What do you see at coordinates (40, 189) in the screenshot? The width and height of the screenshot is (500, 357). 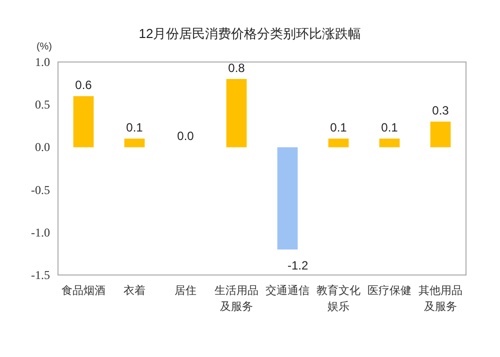 I see `y-tick-label: -0.5` at bounding box center [40, 189].